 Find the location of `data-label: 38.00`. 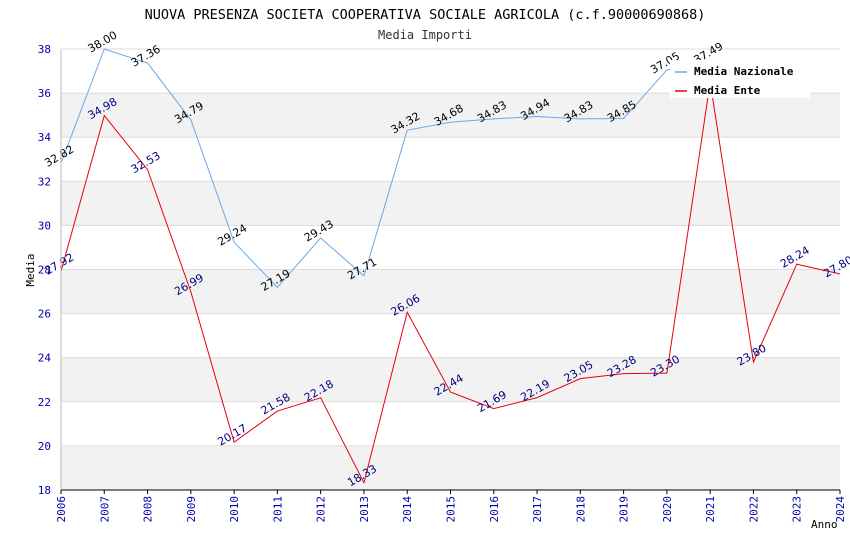

data-label: 38.00 is located at coordinates (103, 41).